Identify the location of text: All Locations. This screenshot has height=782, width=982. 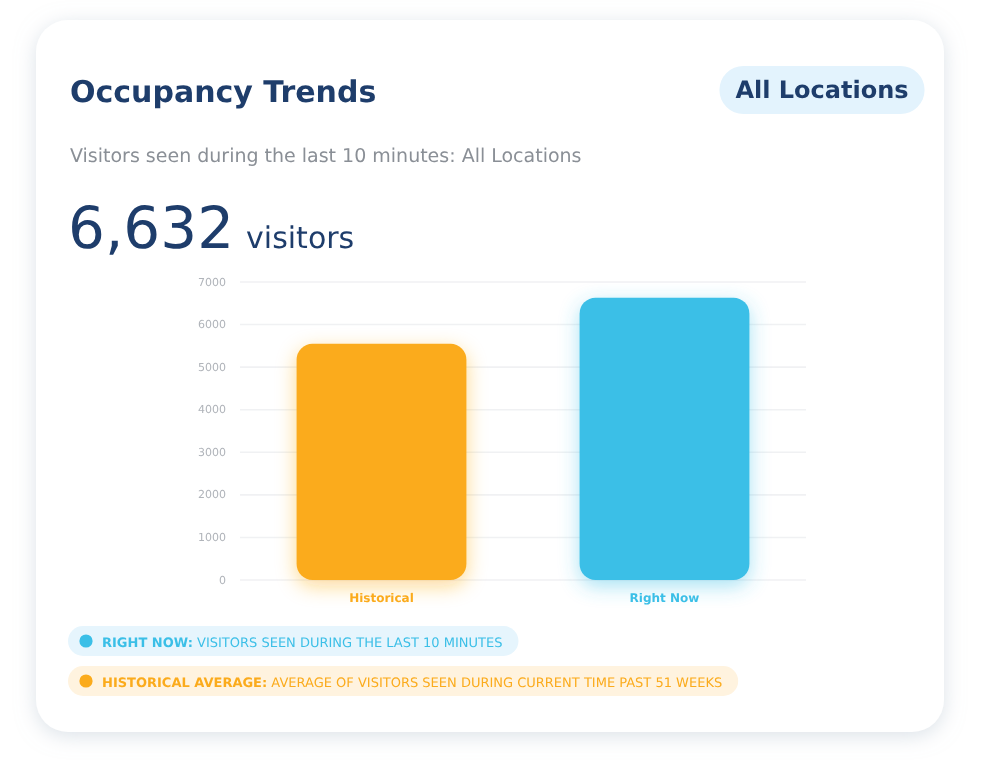
(822, 90).